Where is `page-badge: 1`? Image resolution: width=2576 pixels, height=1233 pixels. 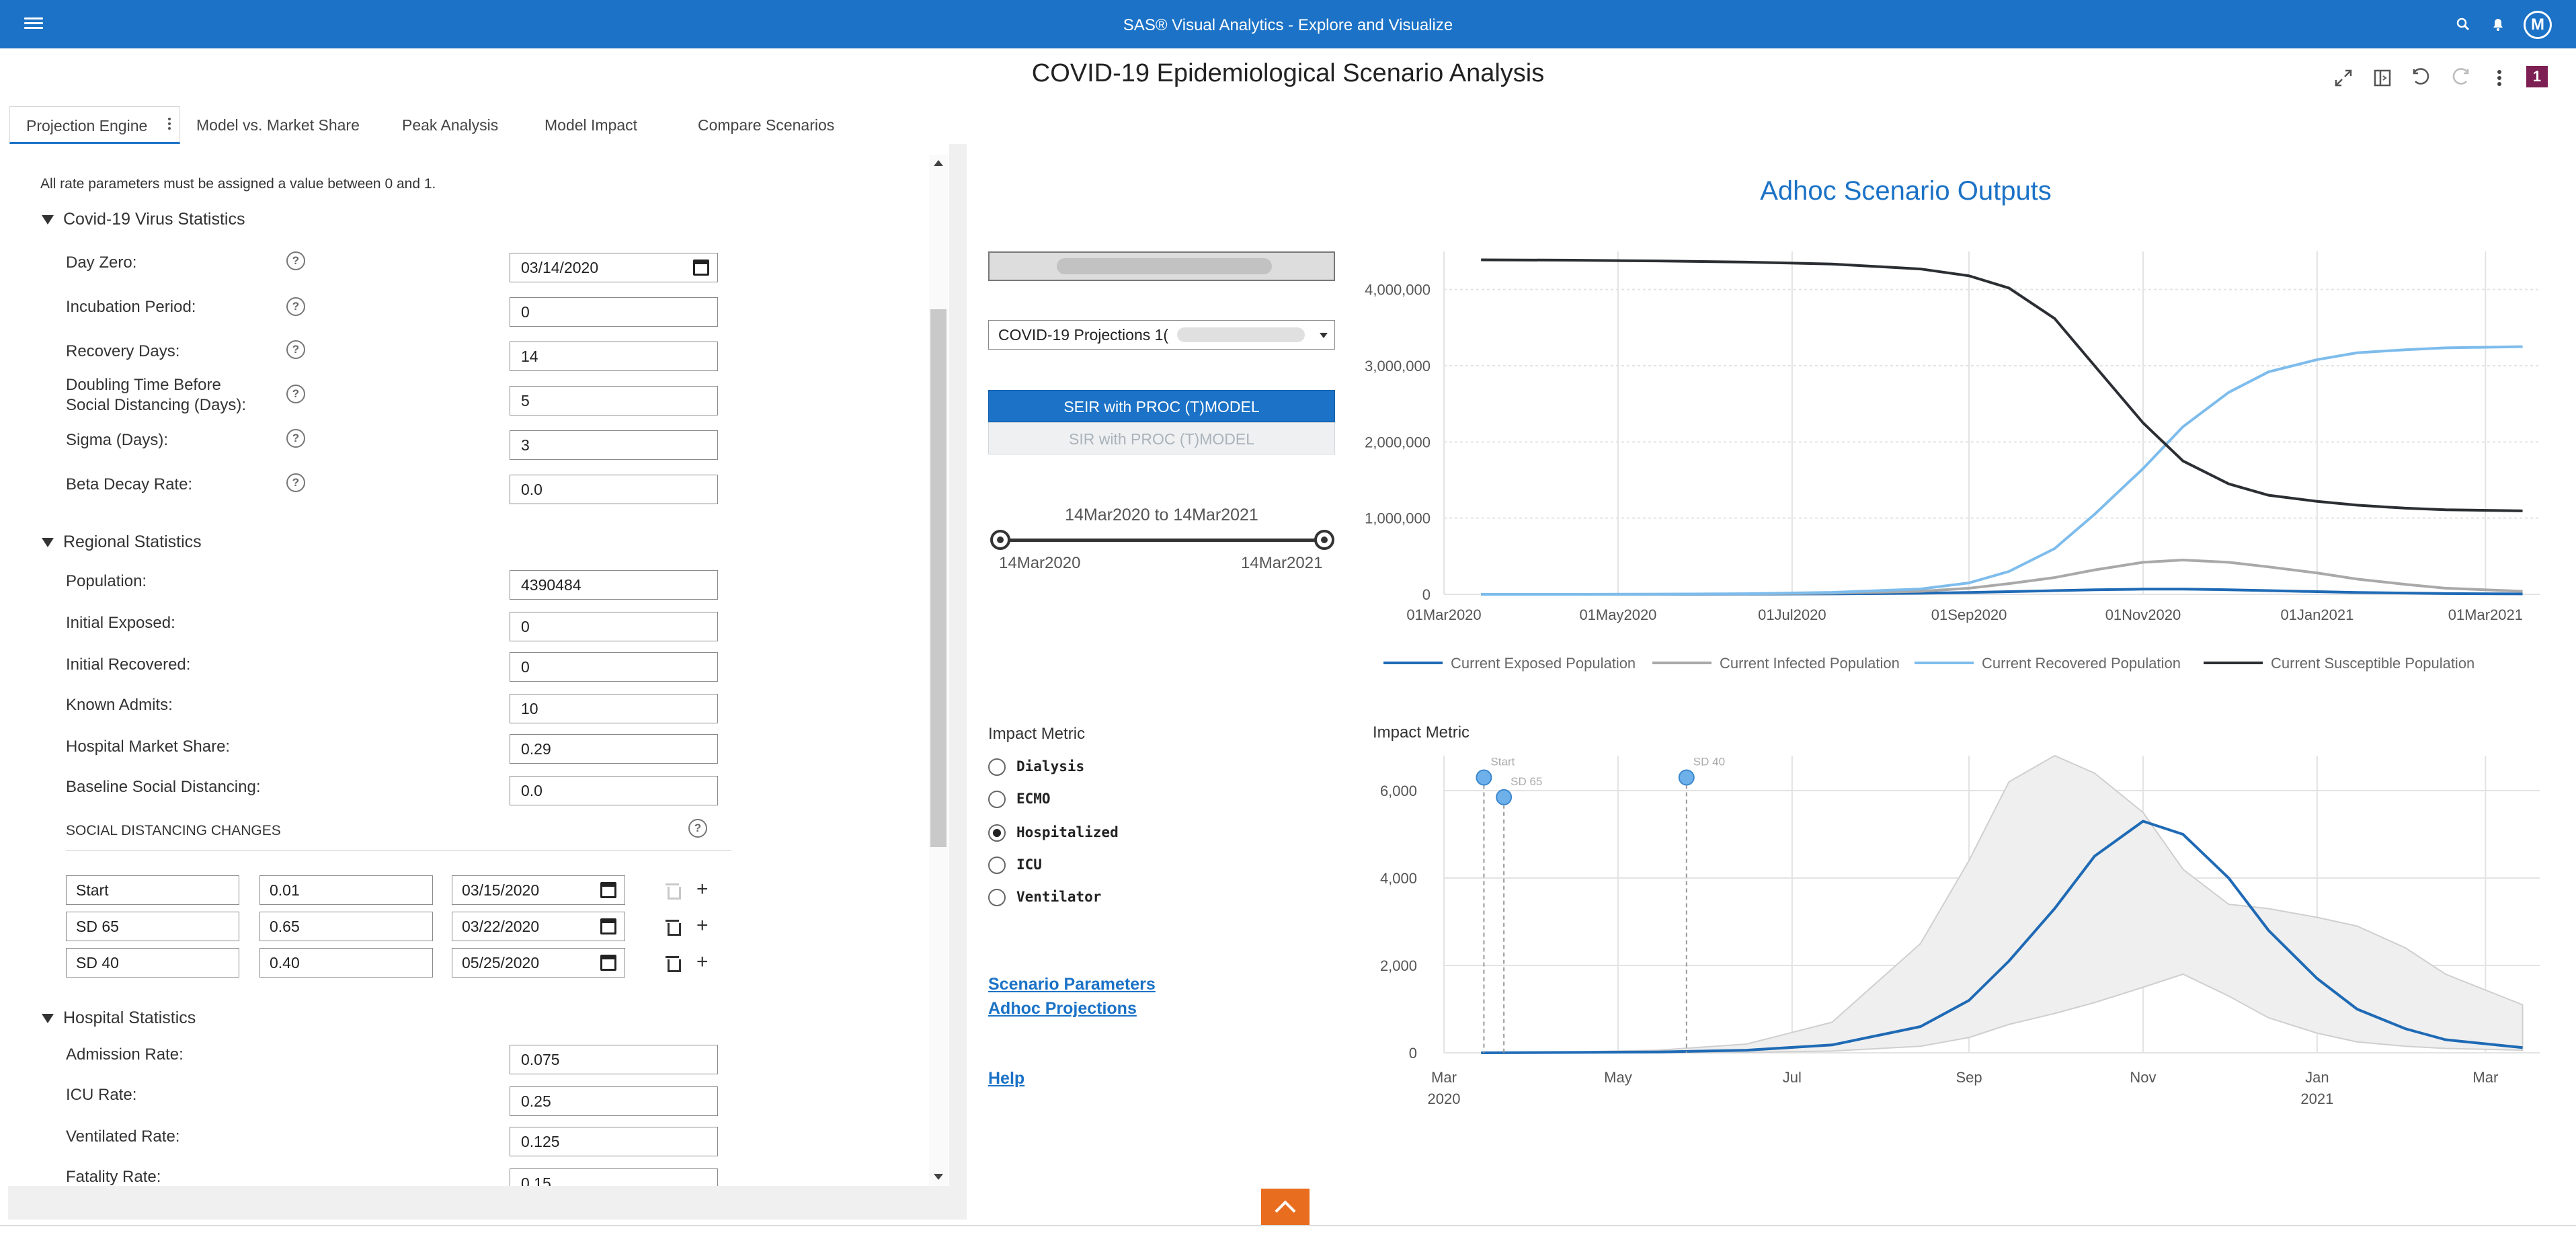 page-badge: 1 is located at coordinates (2537, 77).